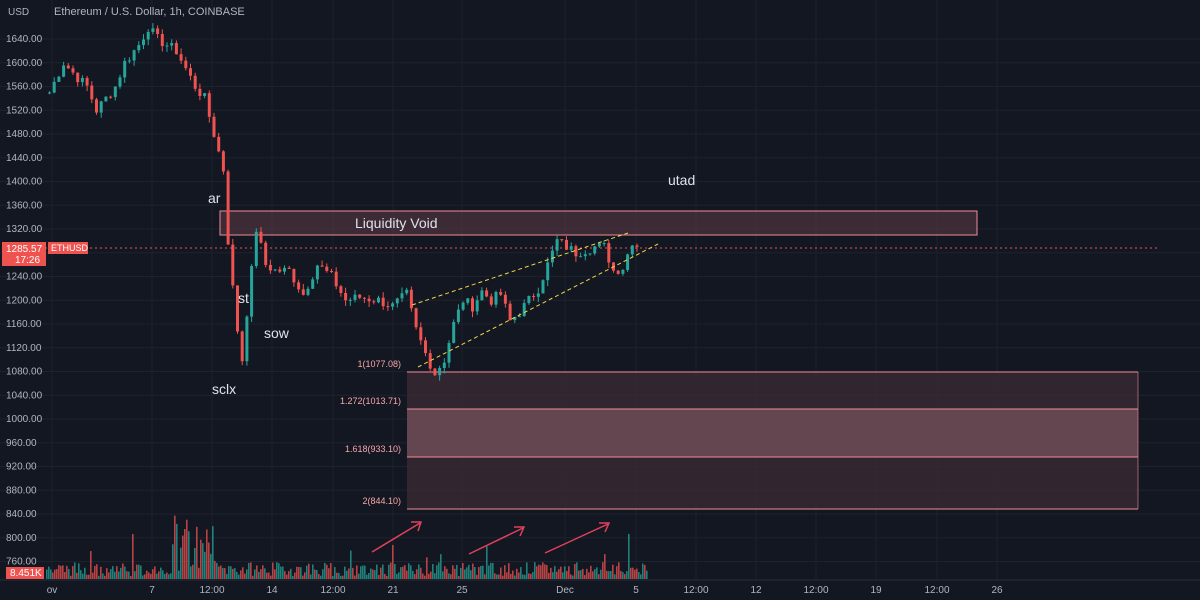 The width and height of the screenshot is (1200, 600). Describe the element at coordinates (997, 590) in the screenshot. I see `x-tick-label: 26` at that location.